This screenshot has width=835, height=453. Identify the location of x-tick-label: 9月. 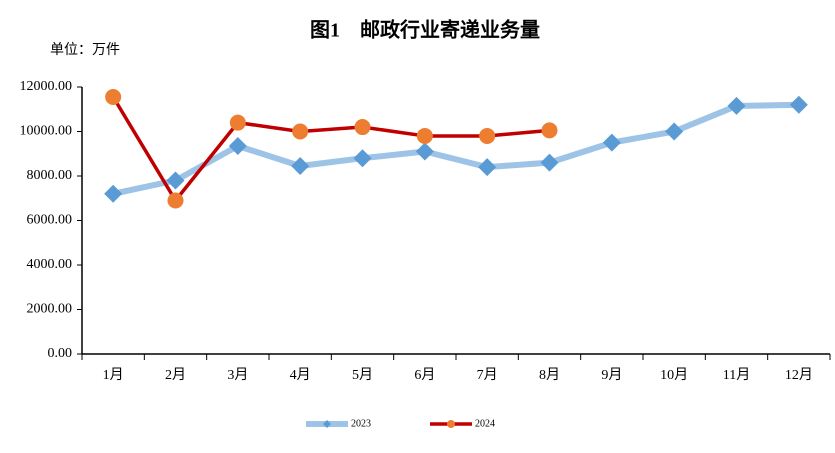
(611, 375).